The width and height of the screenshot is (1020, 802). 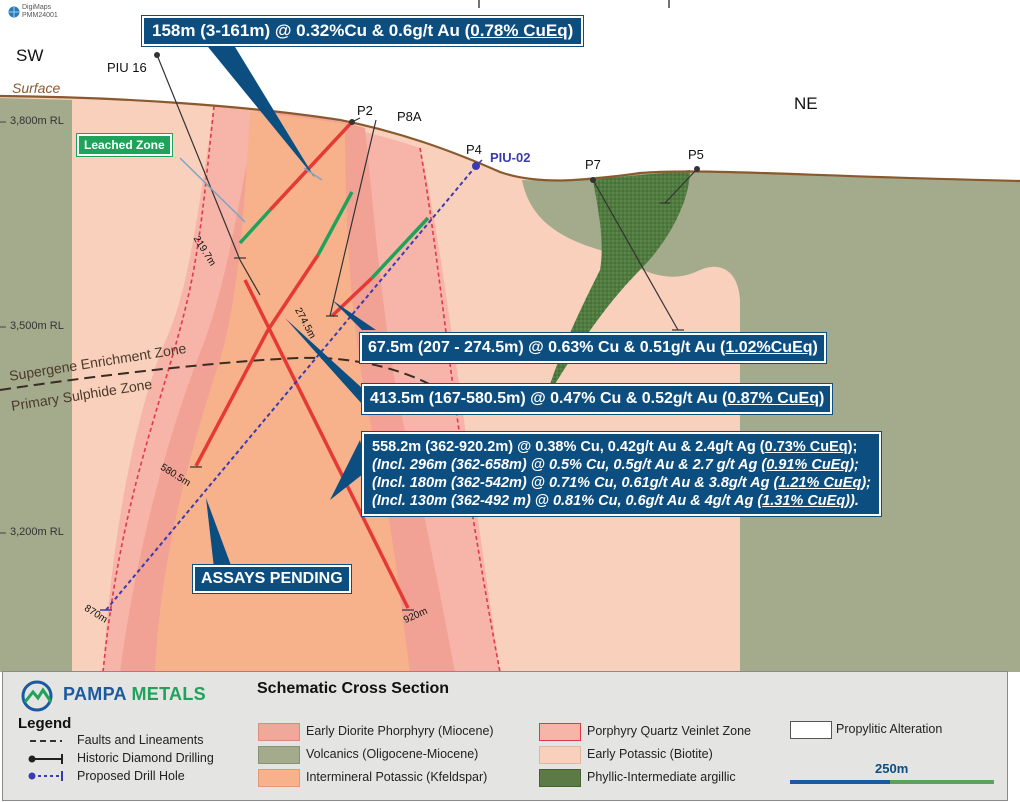 I want to click on hole-label-piu02: PIU-02, so click(x=510, y=157).